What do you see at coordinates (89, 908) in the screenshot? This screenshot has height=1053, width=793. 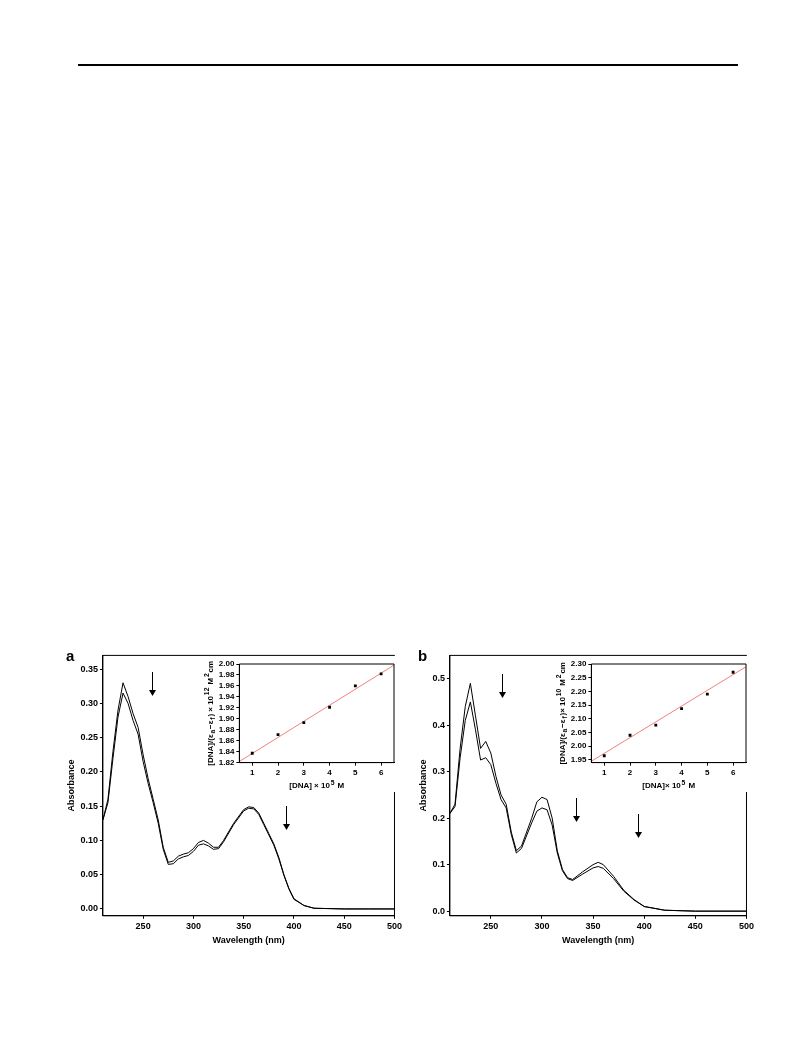 I see `y-tick-label: 0.00` at bounding box center [89, 908].